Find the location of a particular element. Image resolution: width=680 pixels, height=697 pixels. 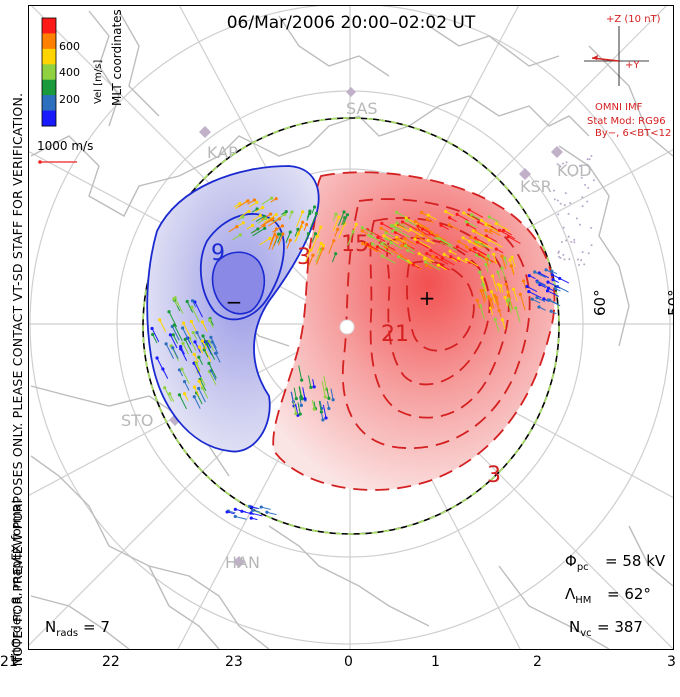

station-label-kap: KAP is located at coordinates (222, 152).